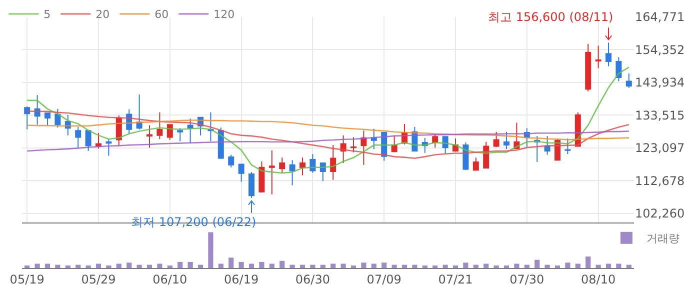  Describe the element at coordinates (27, 279) in the screenshot. I see `x-tick-label: 05/19` at that location.